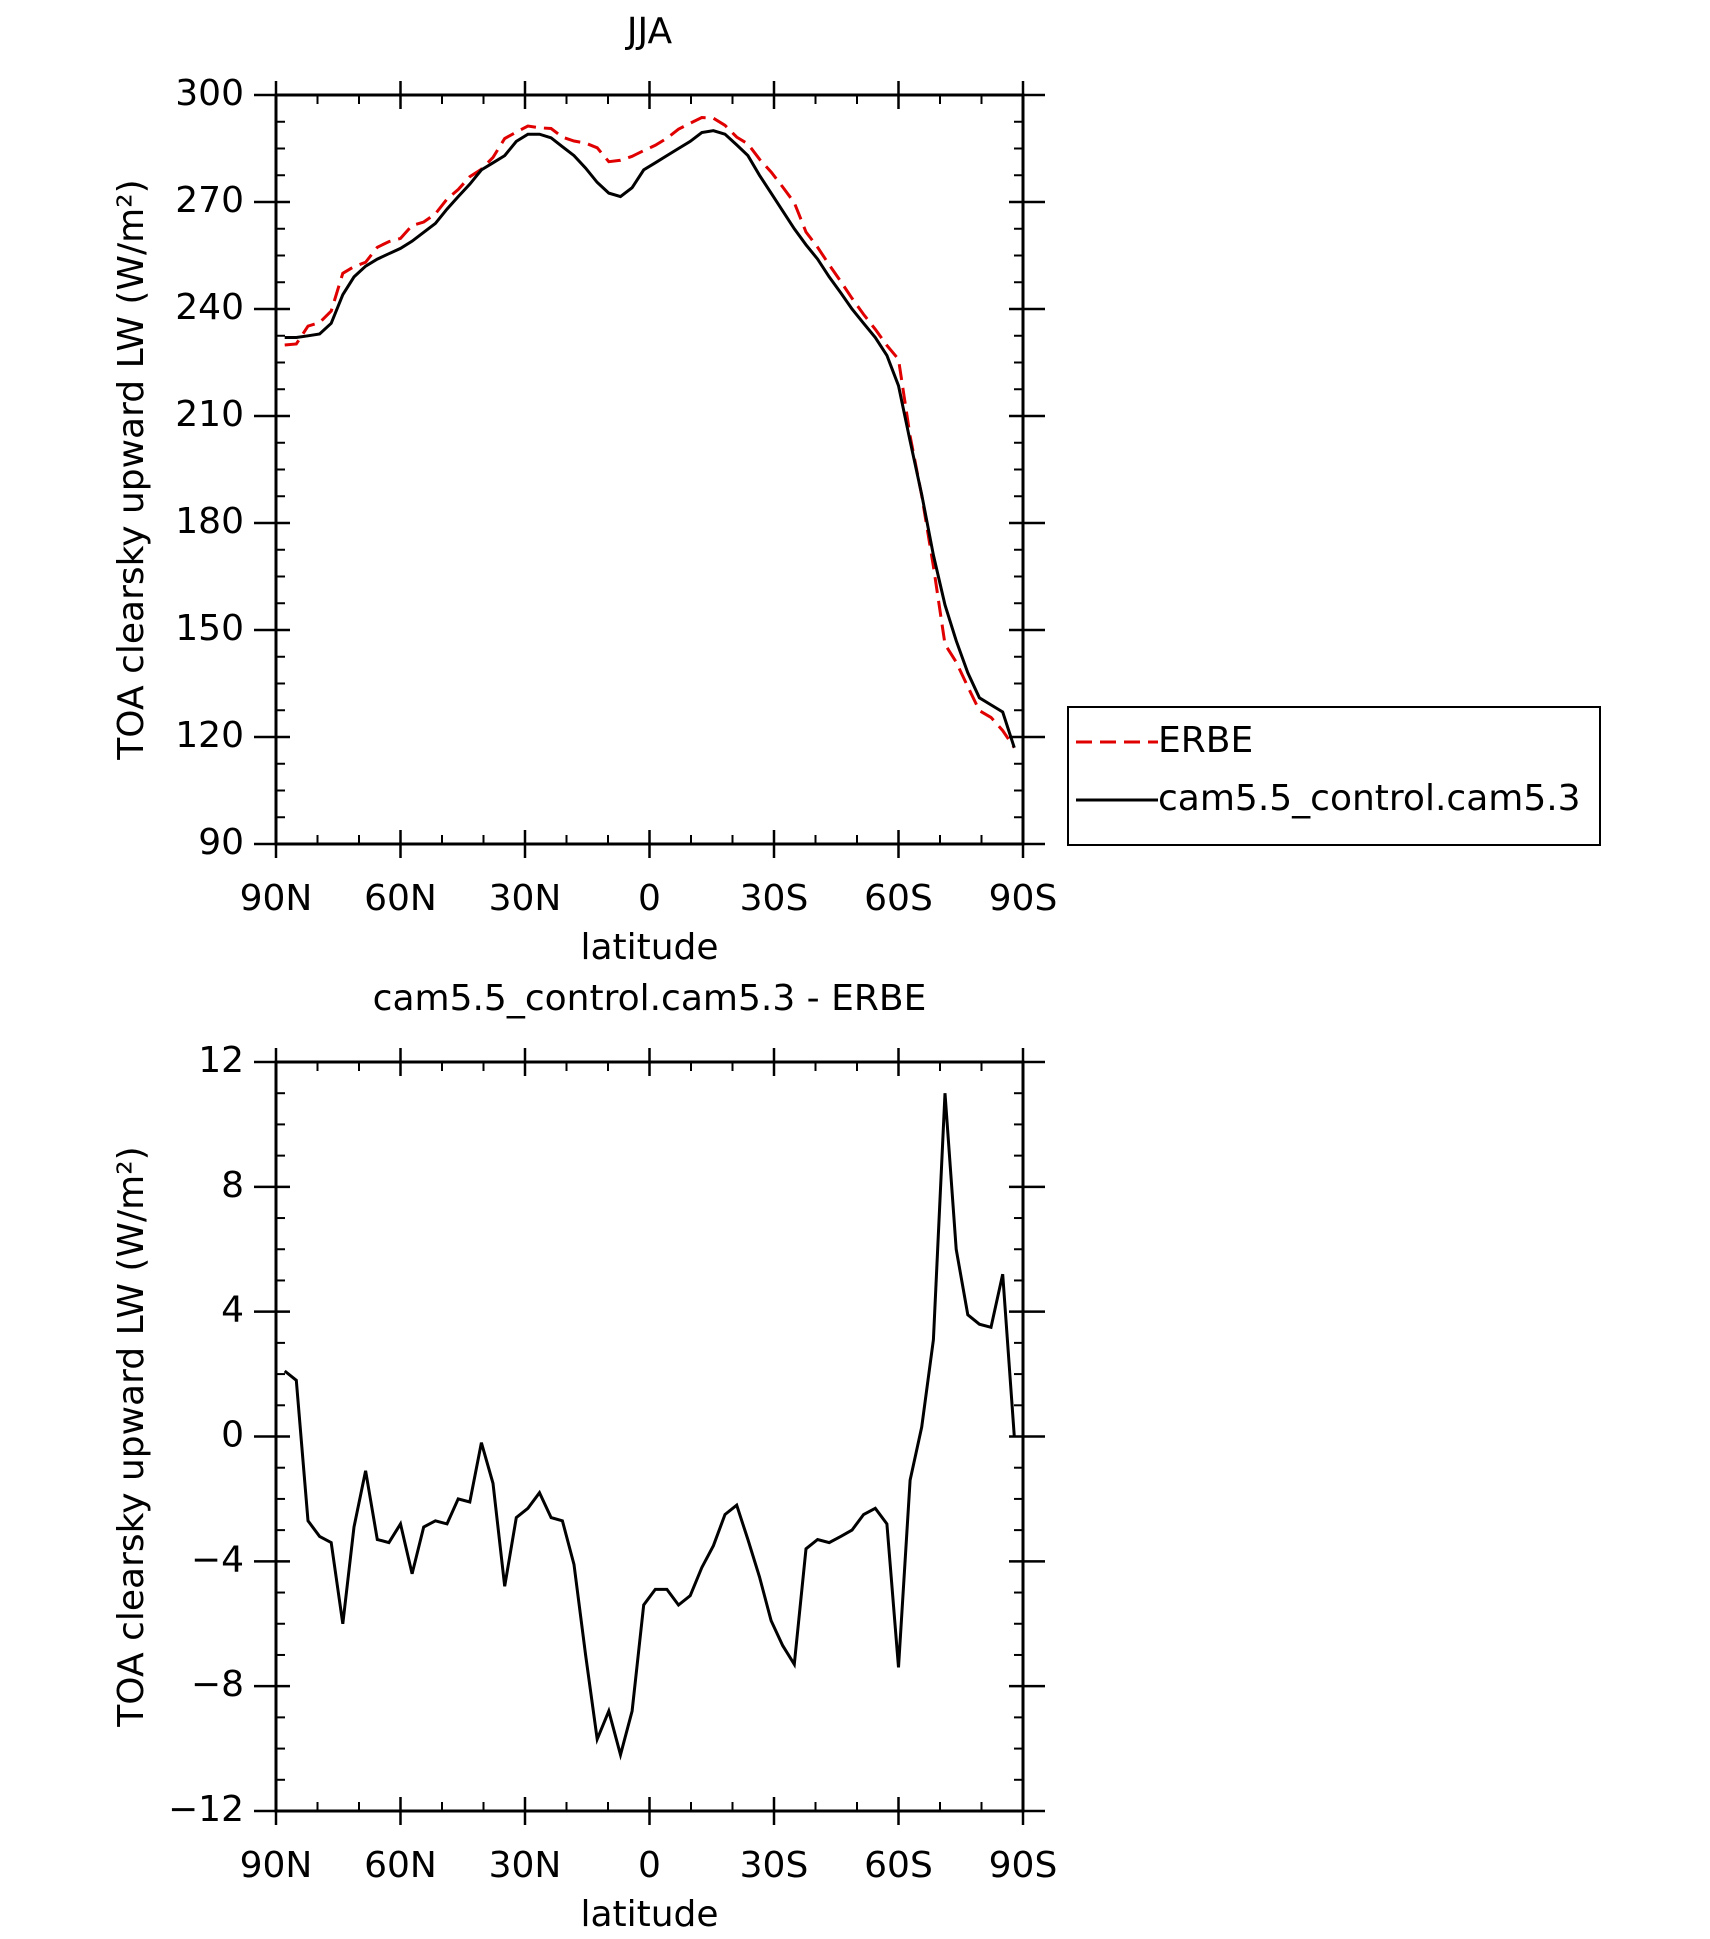 The image size is (1710, 1939). What do you see at coordinates (1205, 740) in the screenshot?
I see `legend-label: ERBE` at bounding box center [1205, 740].